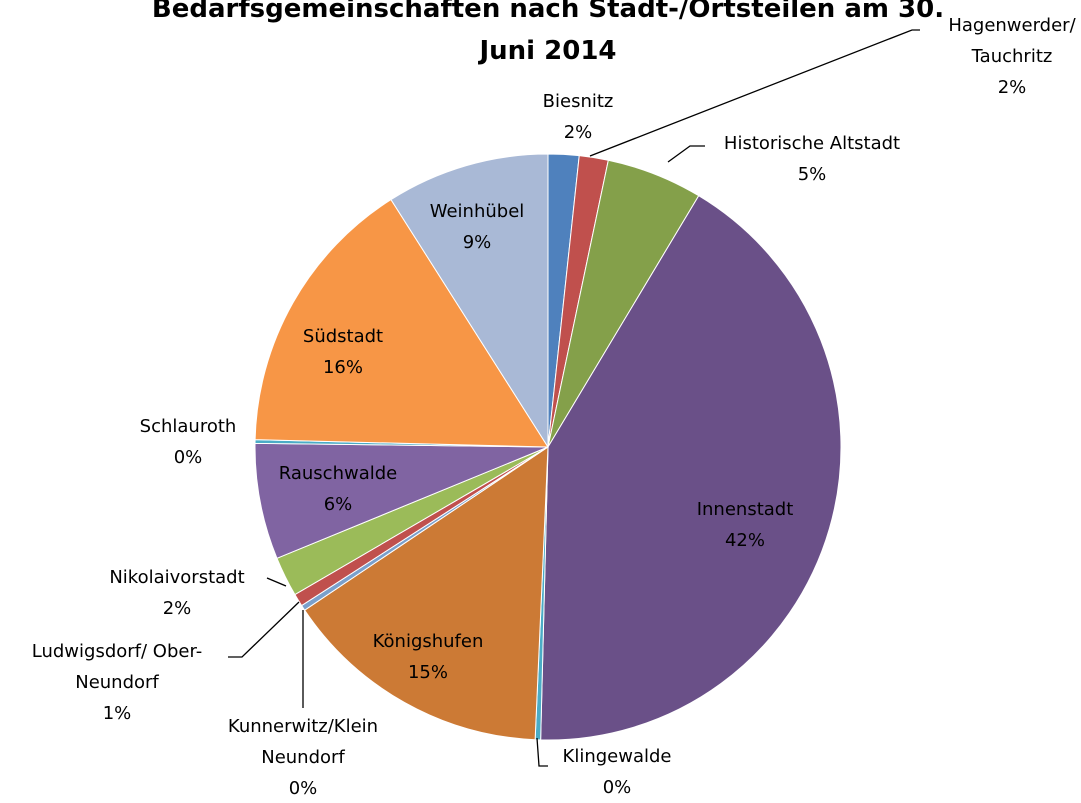 This screenshot has height=803, width=1081. Describe the element at coordinates (338, 489) in the screenshot. I see `slice-label: Rauschwalde 6%` at that location.